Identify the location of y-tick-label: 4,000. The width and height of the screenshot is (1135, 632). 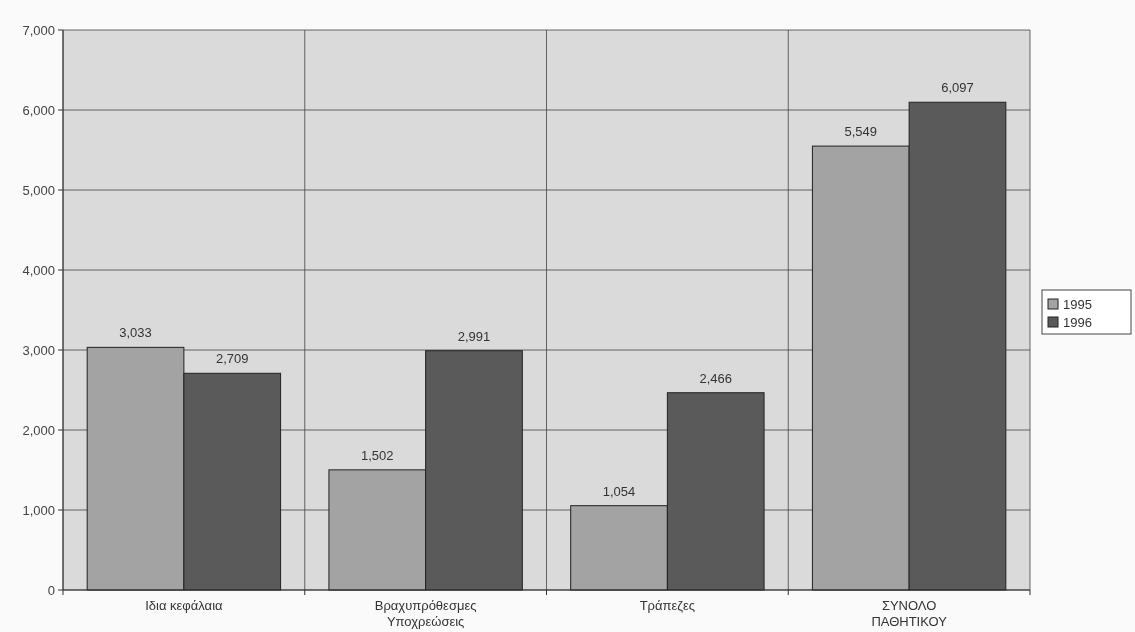
(38, 270).